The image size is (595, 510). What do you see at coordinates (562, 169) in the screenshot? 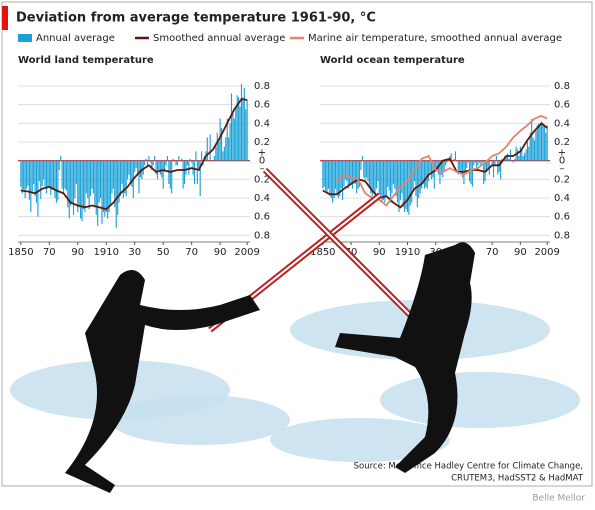
I see `zero-sign: –` at bounding box center [562, 169].